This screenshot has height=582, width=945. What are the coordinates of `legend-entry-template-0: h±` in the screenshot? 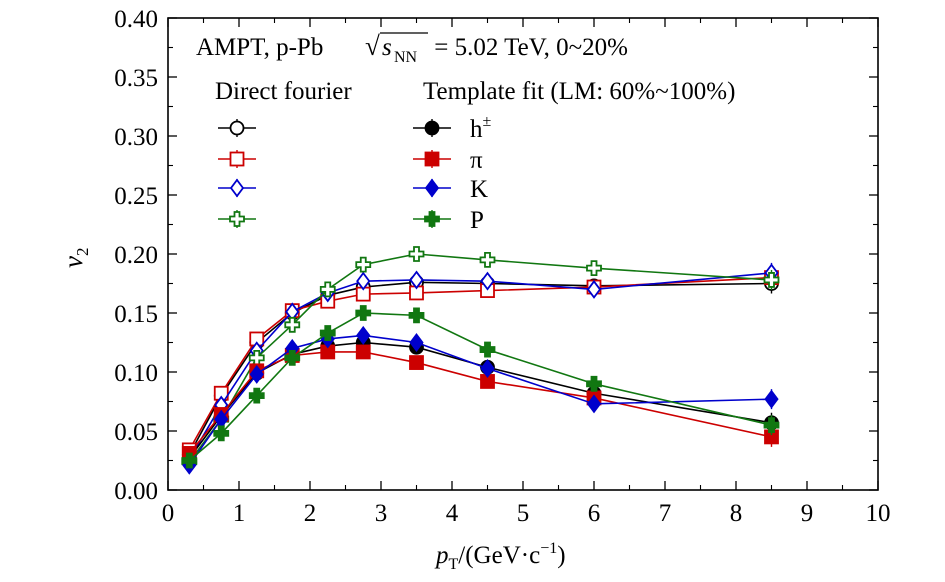 It's located at (452, 128).